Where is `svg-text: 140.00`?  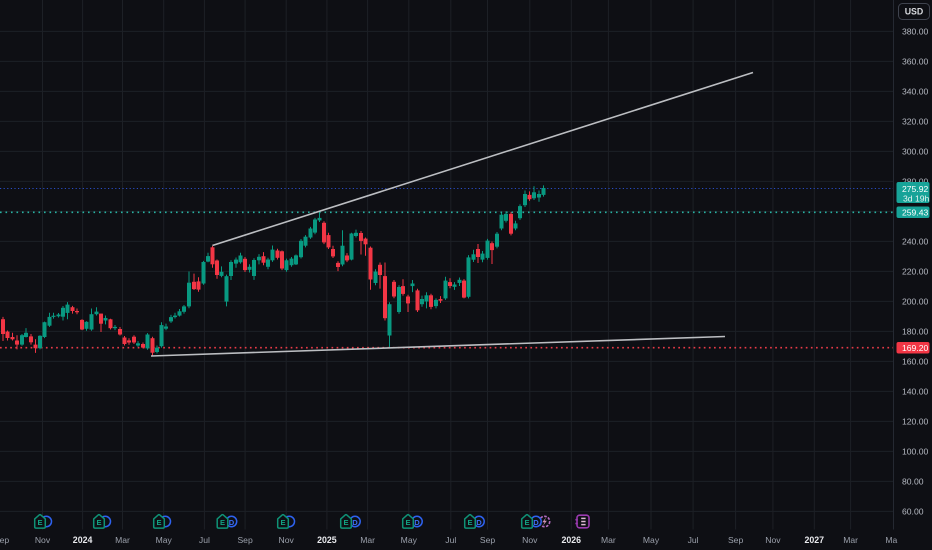
svg-text: 140.00 is located at coordinates (915, 391).